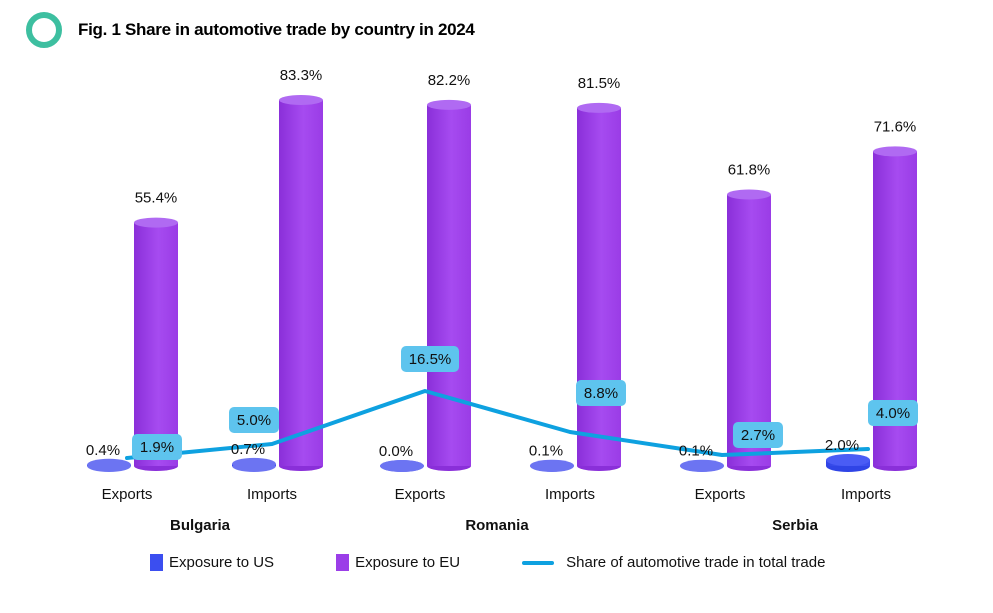 The image size is (993, 613). What do you see at coordinates (343, 562) in the screenshot?
I see `legend-swatch-eu` at bounding box center [343, 562].